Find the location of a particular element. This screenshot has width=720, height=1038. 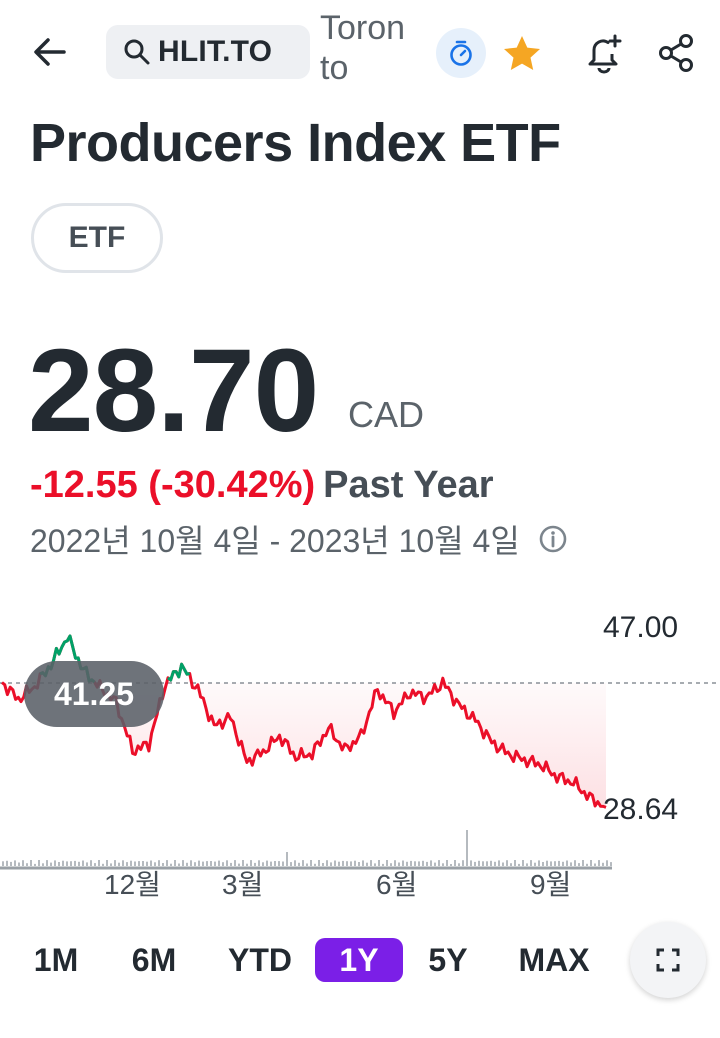

timer-button is located at coordinates (461, 53).